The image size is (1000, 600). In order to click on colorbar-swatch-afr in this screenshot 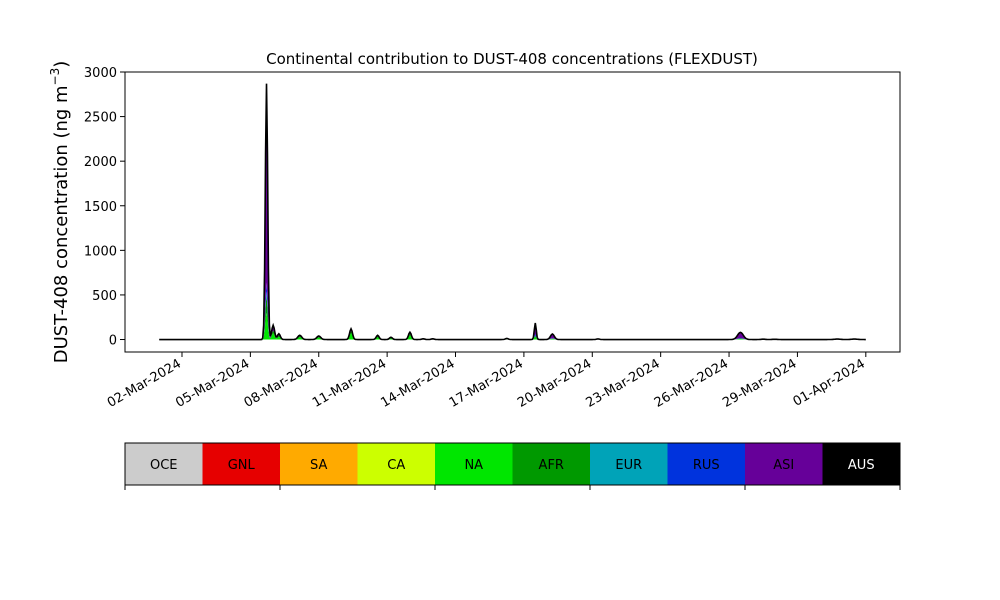, I will do `click(551, 464)`.